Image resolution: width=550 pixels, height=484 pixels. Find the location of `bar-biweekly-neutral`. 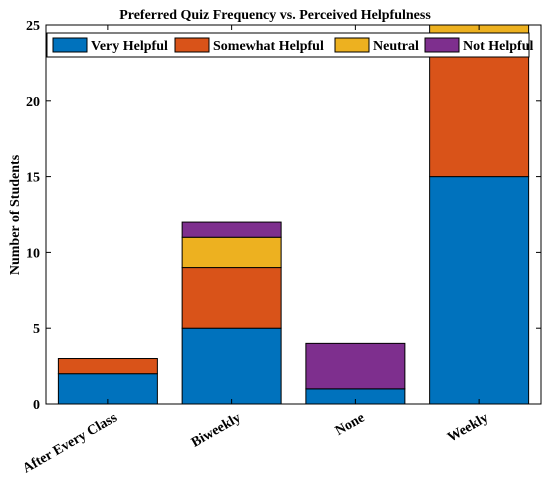

bar-biweekly-neutral is located at coordinates (231, 252).